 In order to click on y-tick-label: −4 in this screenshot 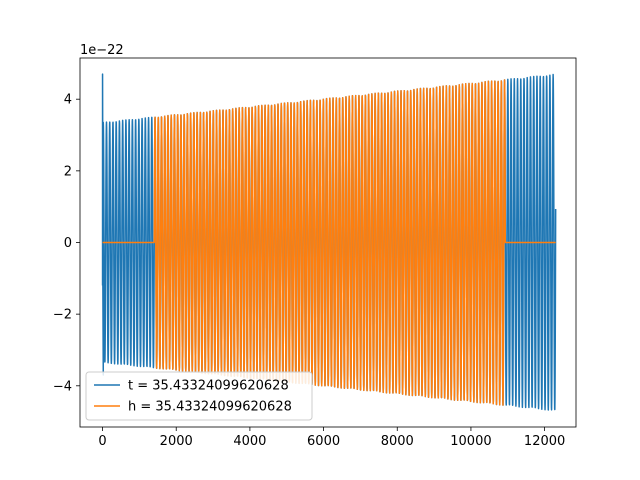, I will do `click(62, 386)`.